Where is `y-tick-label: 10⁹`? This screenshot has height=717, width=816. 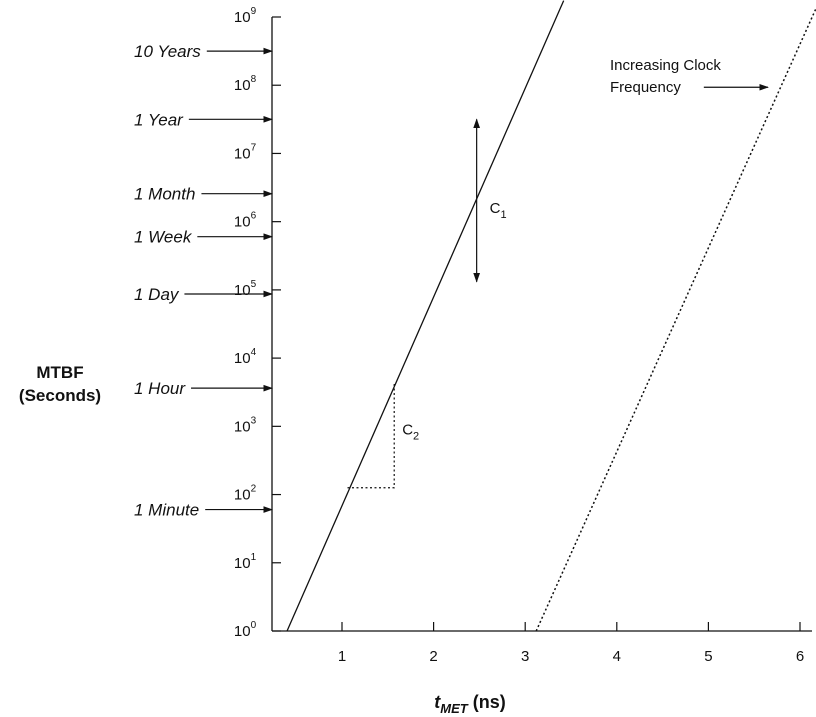 y-tick-label: 10⁹ is located at coordinates (245, 16).